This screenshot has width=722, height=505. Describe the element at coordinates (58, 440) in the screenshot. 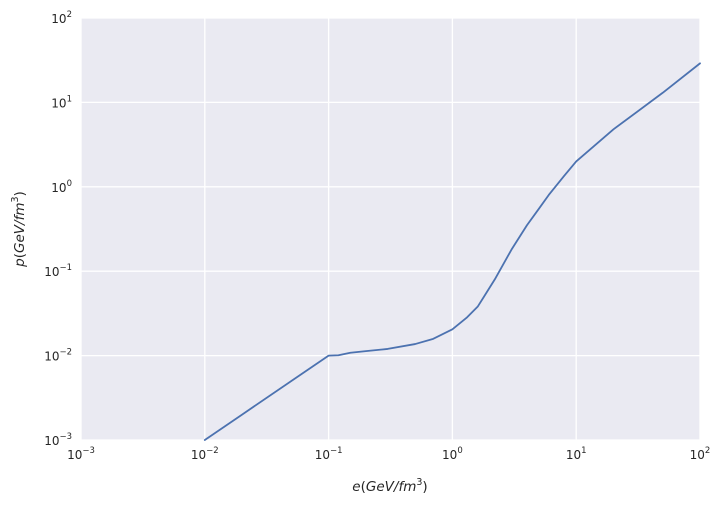

I see `y-tick-label: 10⁻³` at that location.